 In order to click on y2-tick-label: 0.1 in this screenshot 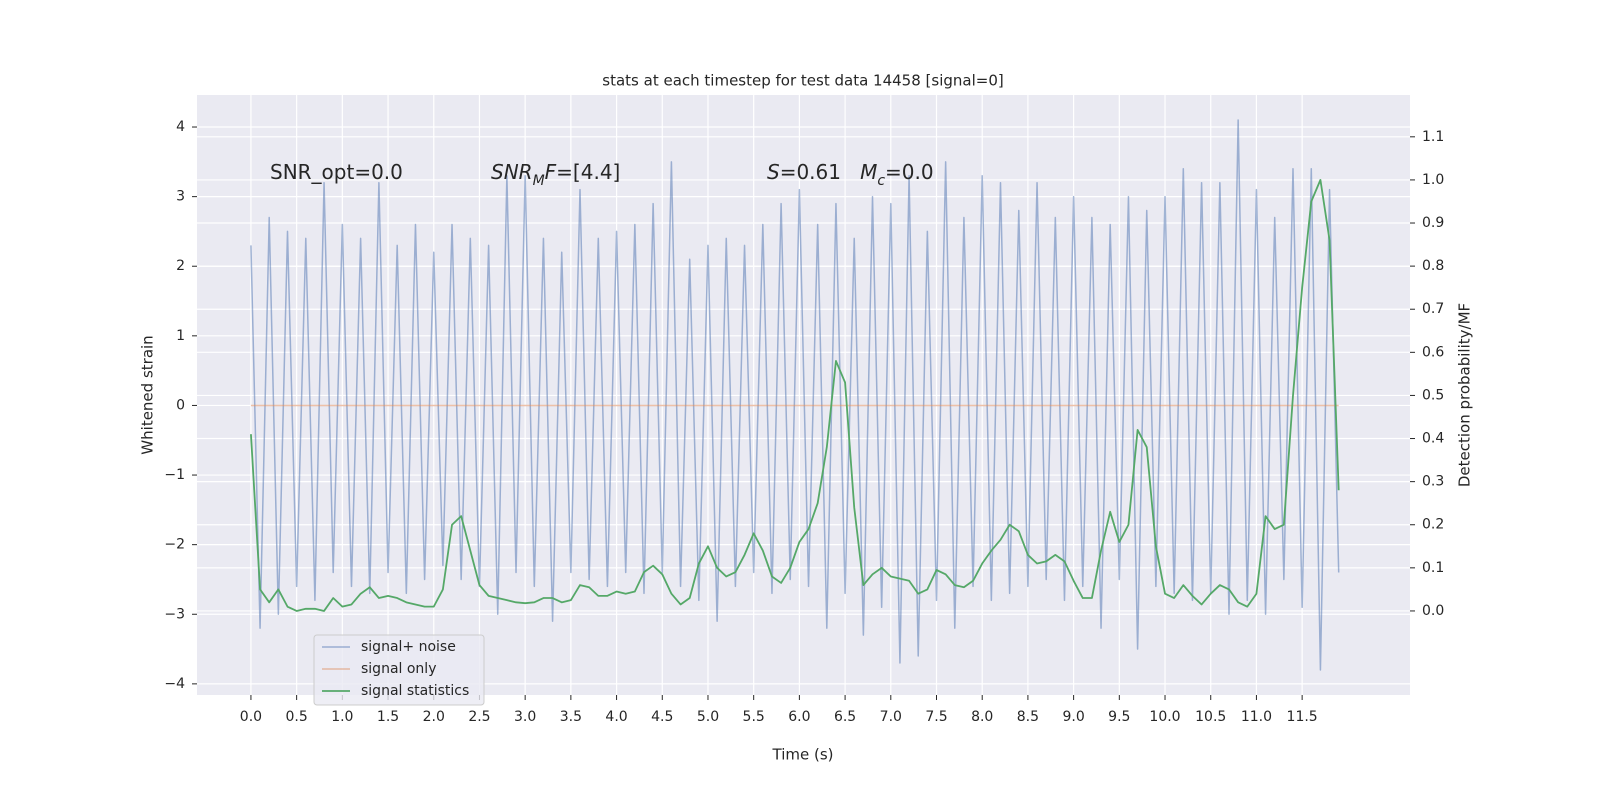, I will do `click(1433, 568)`.